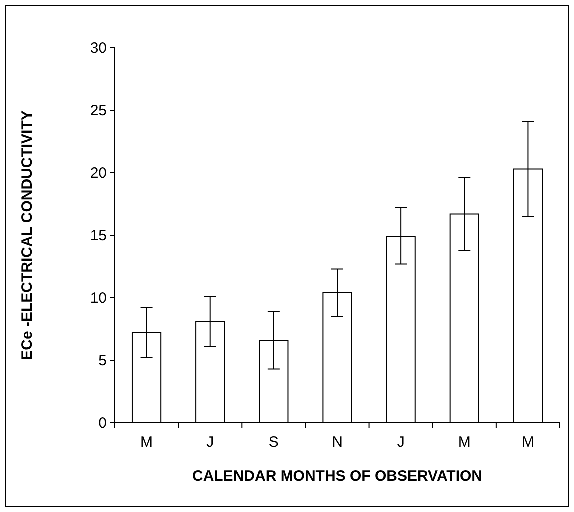  Describe the element at coordinates (98, 48) in the screenshot. I see `y-tick-label: 30` at that location.